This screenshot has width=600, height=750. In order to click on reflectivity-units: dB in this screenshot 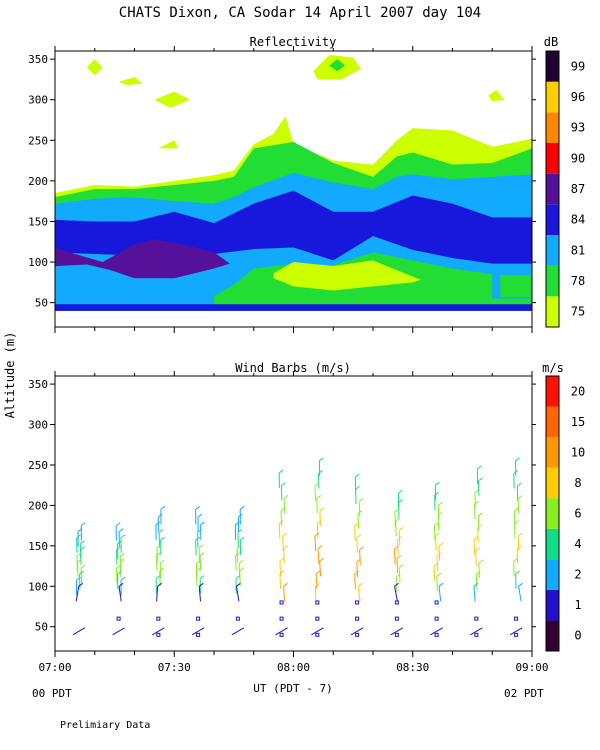, I will do `click(551, 42)`.